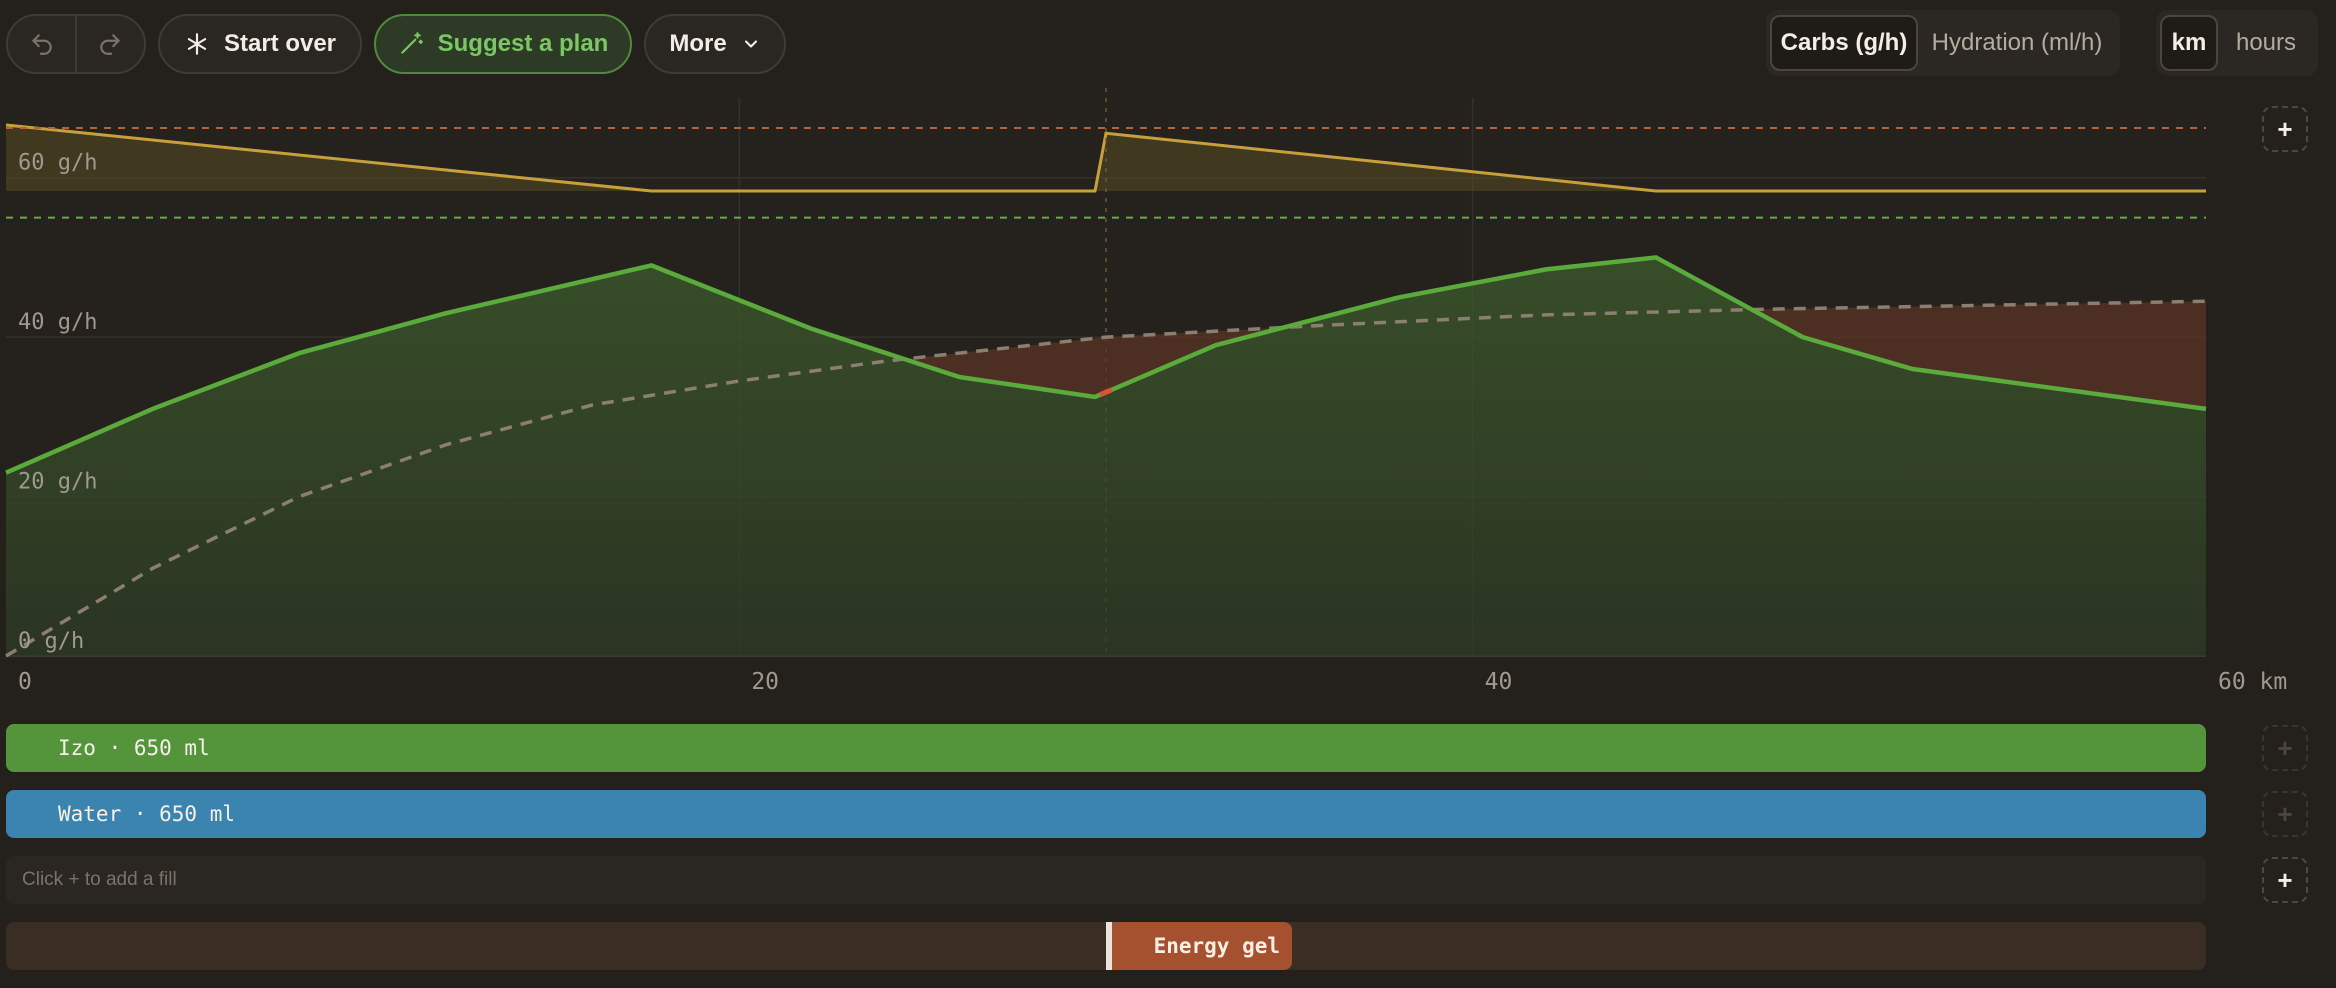 The image size is (2336, 988). Describe the element at coordinates (1106, 392) in the screenshot. I see `intake-dip-marker` at that location.